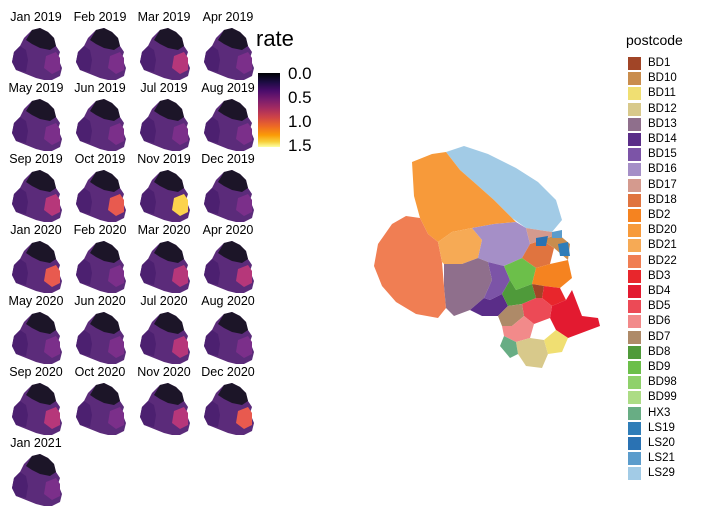 This screenshot has width=720, height=515. What do you see at coordinates (36, 443) in the screenshot?
I see `facet-title: Jan 2021` at bounding box center [36, 443].